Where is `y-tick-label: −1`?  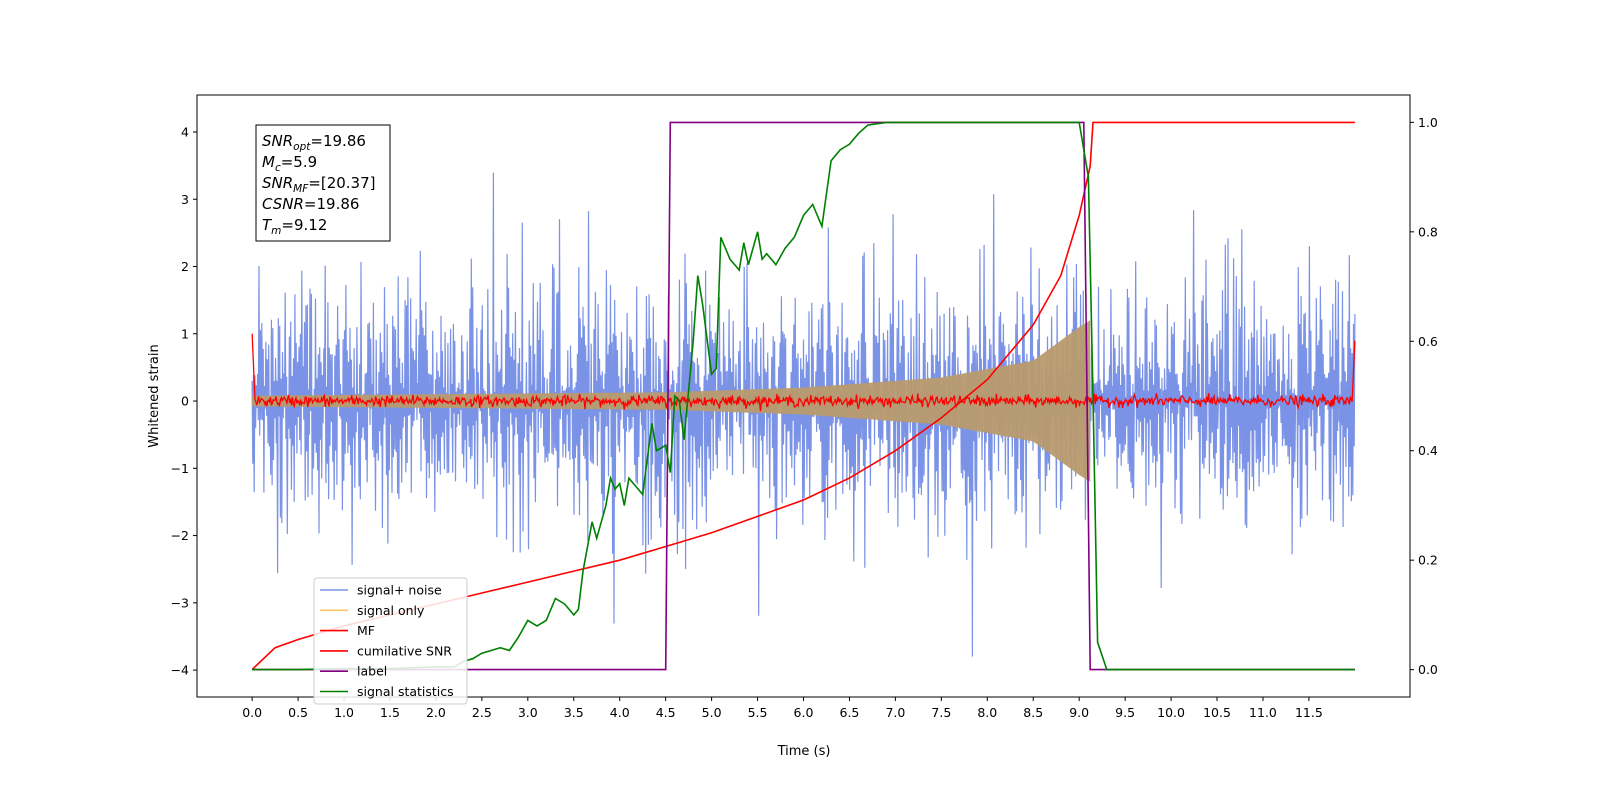 y-tick-label: −1 is located at coordinates (180, 468).